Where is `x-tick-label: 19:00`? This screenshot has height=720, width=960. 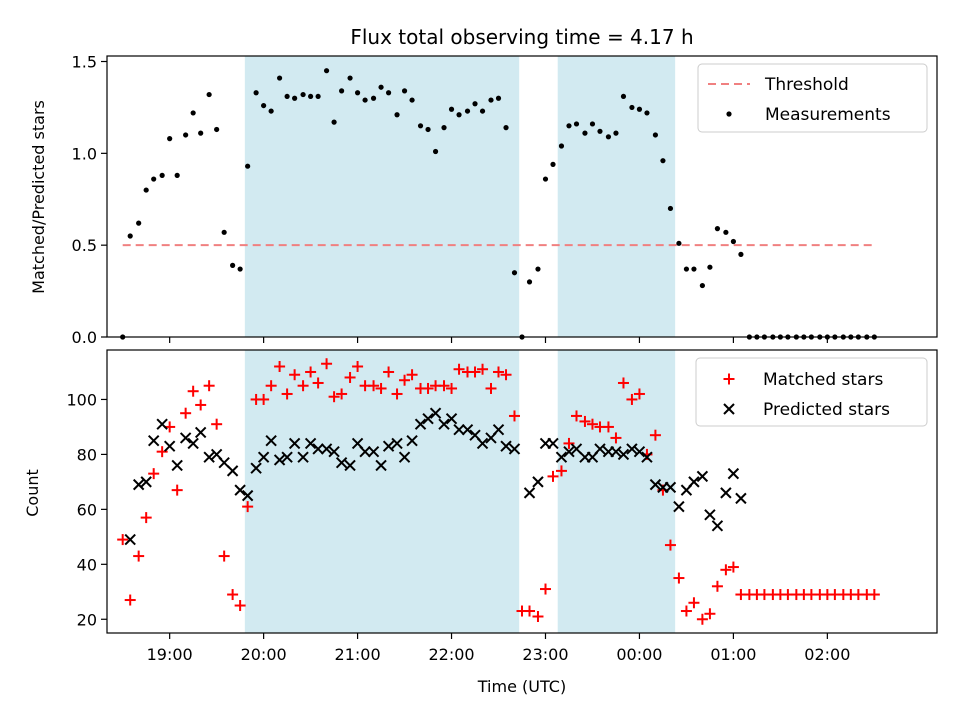 x-tick-label: 19:00 is located at coordinates (170, 654).